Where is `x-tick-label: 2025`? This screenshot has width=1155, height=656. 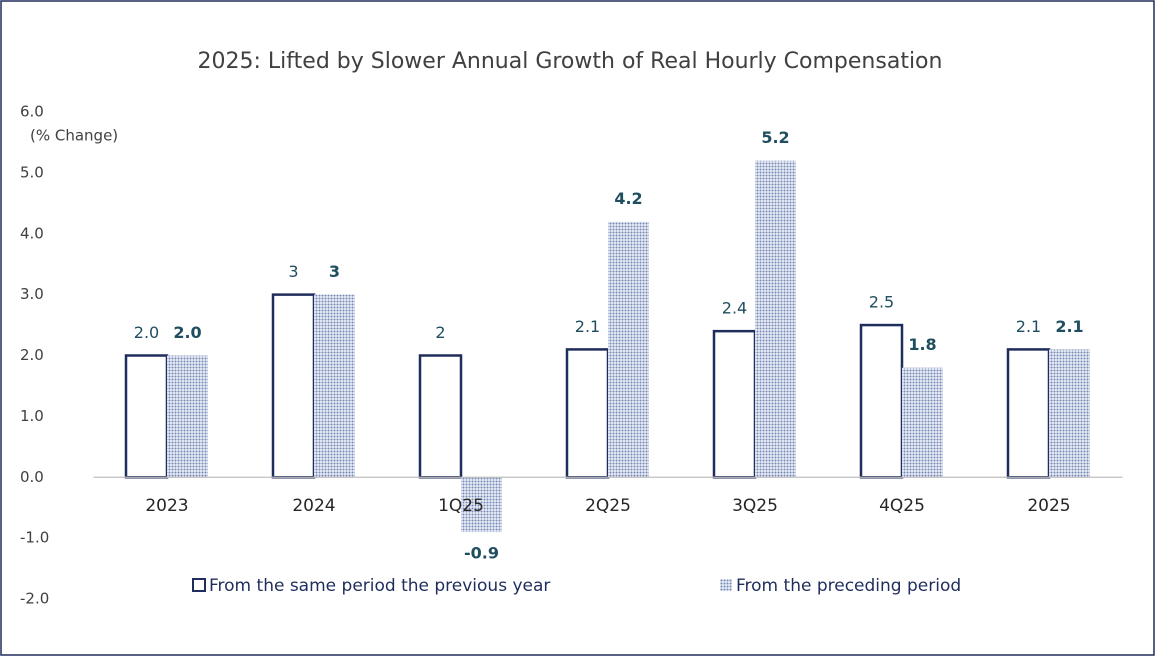 x-tick-label: 2025 is located at coordinates (1048, 506).